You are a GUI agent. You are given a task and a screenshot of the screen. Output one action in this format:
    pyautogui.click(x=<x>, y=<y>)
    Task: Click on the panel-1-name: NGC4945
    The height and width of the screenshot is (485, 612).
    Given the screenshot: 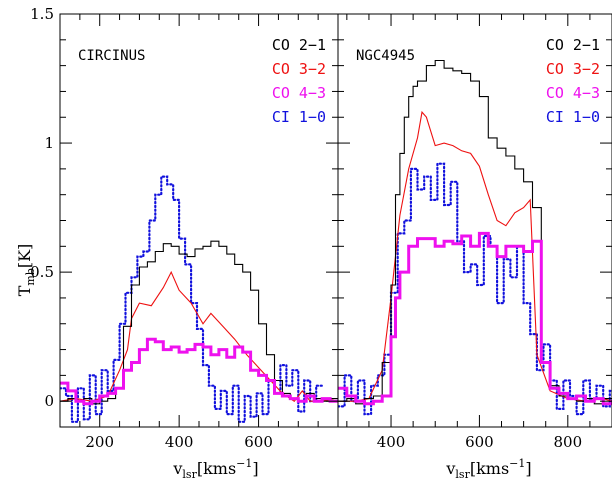 What is the action you would take?
    pyautogui.click(x=385, y=56)
    